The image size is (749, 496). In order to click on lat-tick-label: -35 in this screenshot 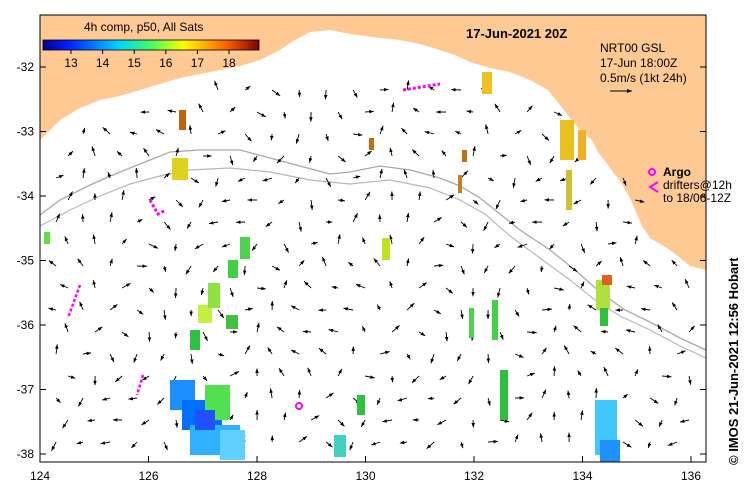, I will do `click(26, 261)`.